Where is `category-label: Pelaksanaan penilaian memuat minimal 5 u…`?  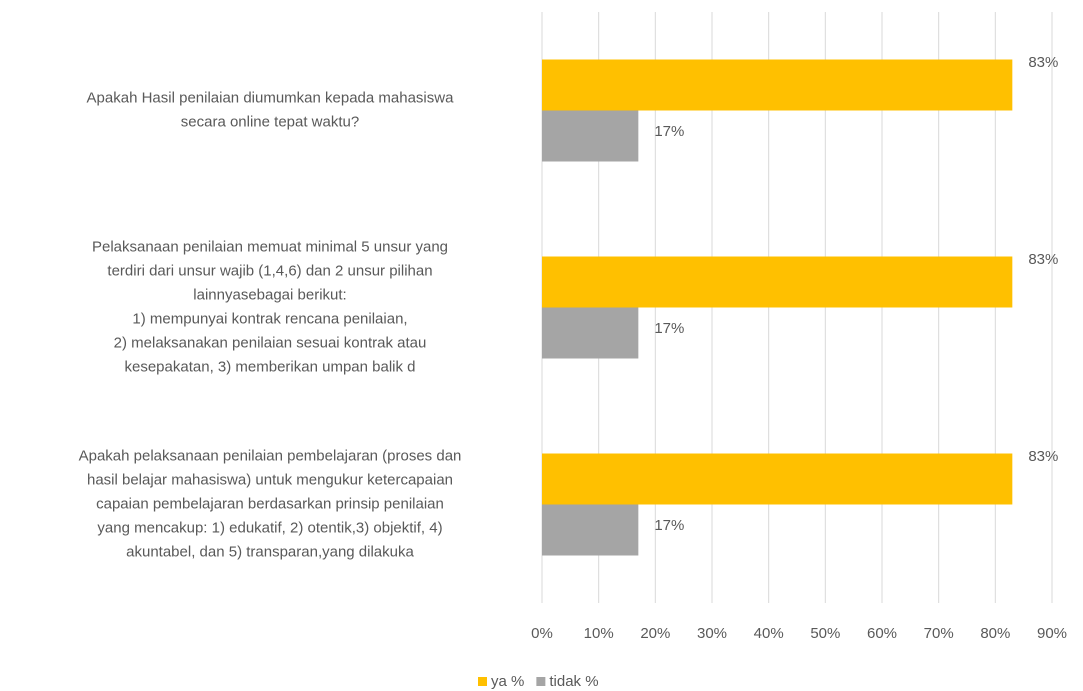 category-label: Pelaksanaan penilaian memuat minimal 5 u… is located at coordinates (270, 306).